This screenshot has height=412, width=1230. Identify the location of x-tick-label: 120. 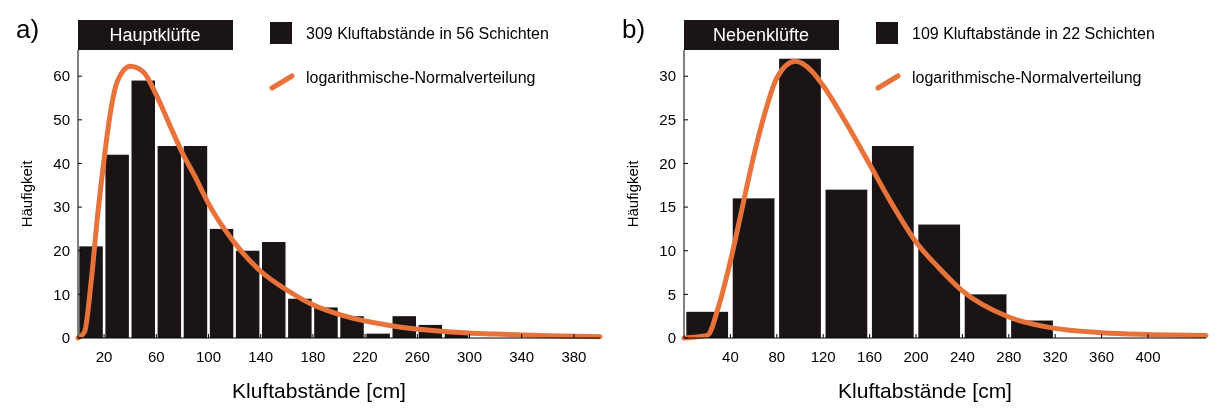
(823, 356).